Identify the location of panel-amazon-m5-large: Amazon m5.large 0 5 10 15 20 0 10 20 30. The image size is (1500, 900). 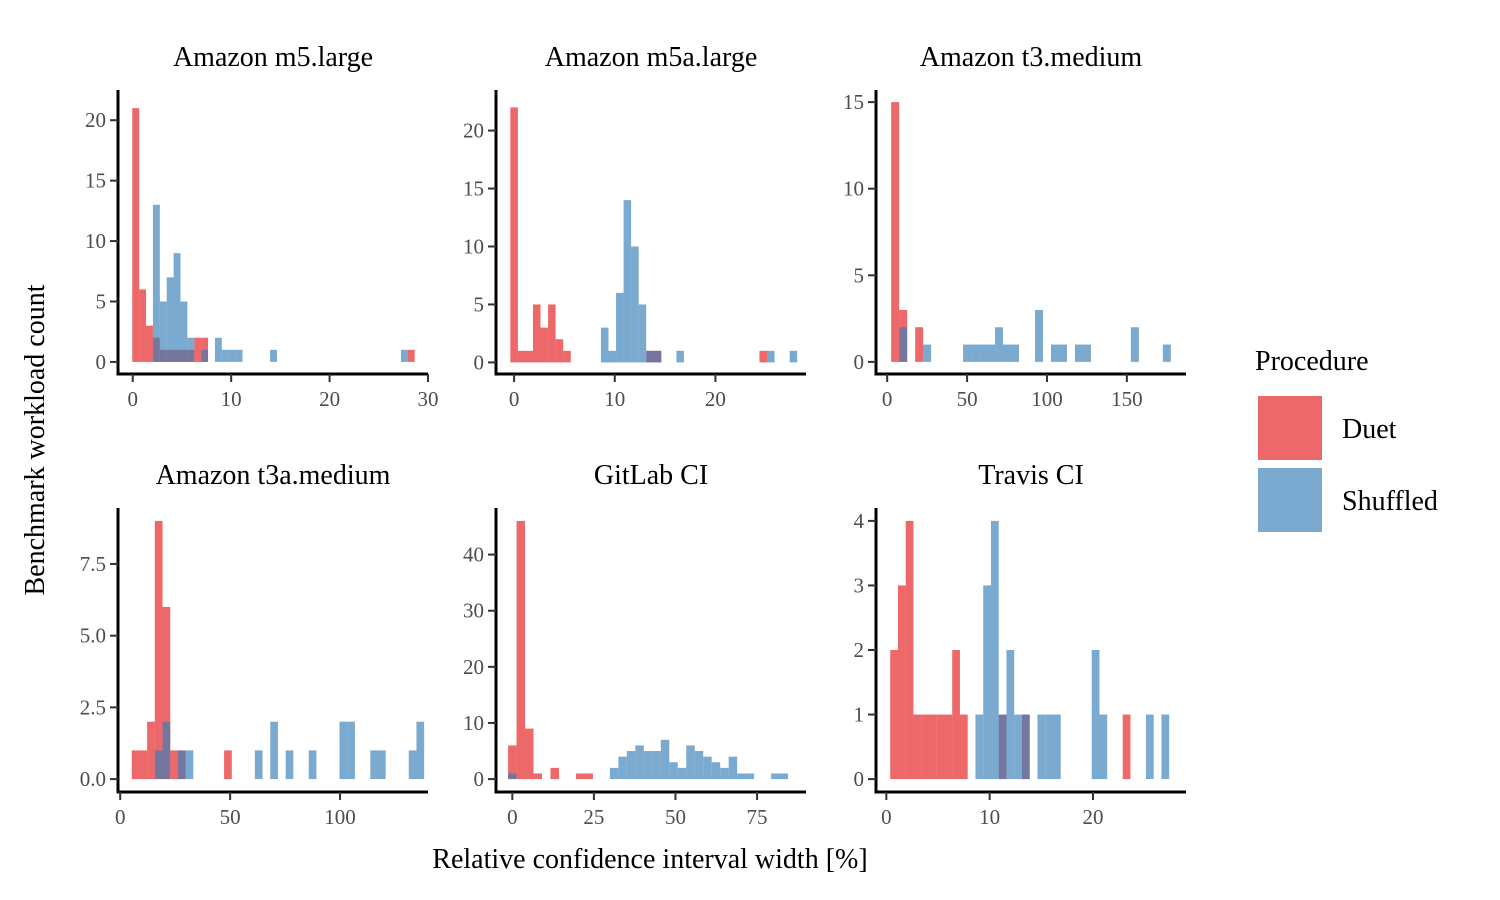
(262, 226).